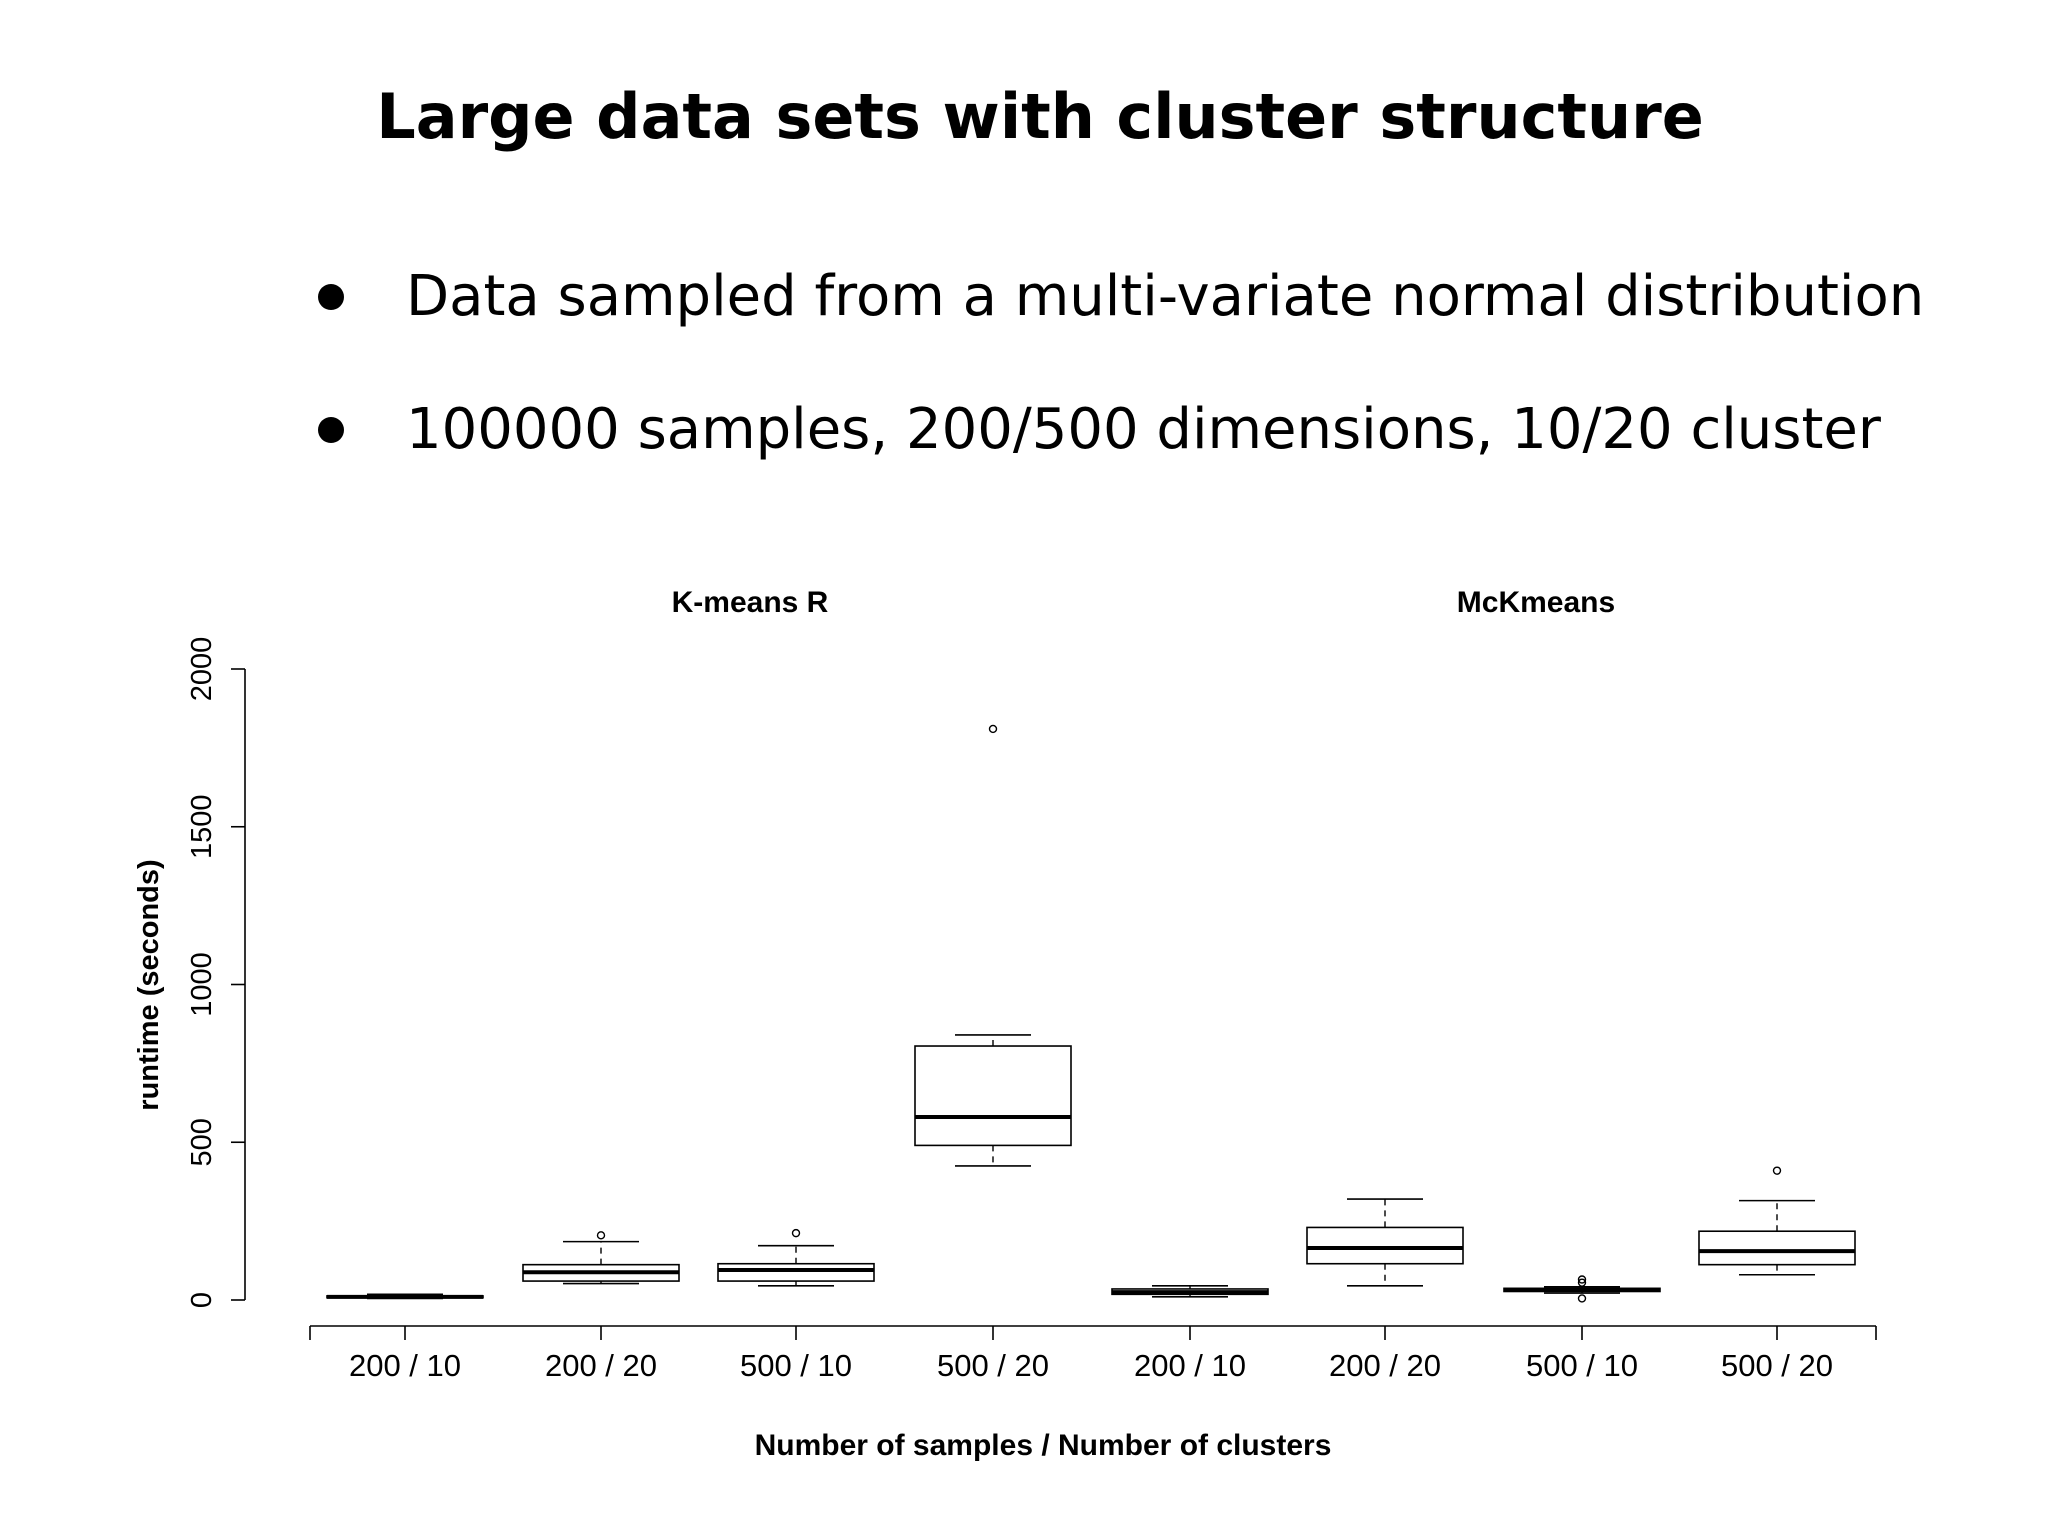 The width and height of the screenshot is (2048, 1536). What do you see at coordinates (202, 1300) in the screenshot?
I see `y-tick-label: 0` at bounding box center [202, 1300].